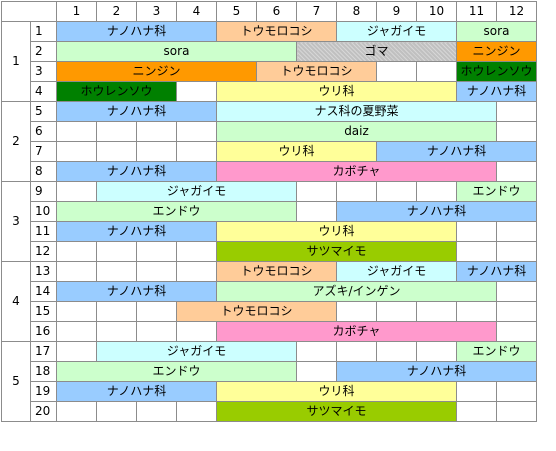 This screenshot has height=451, width=556. What do you see at coordinates (116, 11) in the screenshot?
I see `column-header: 2` at bounding box center [116, 11].